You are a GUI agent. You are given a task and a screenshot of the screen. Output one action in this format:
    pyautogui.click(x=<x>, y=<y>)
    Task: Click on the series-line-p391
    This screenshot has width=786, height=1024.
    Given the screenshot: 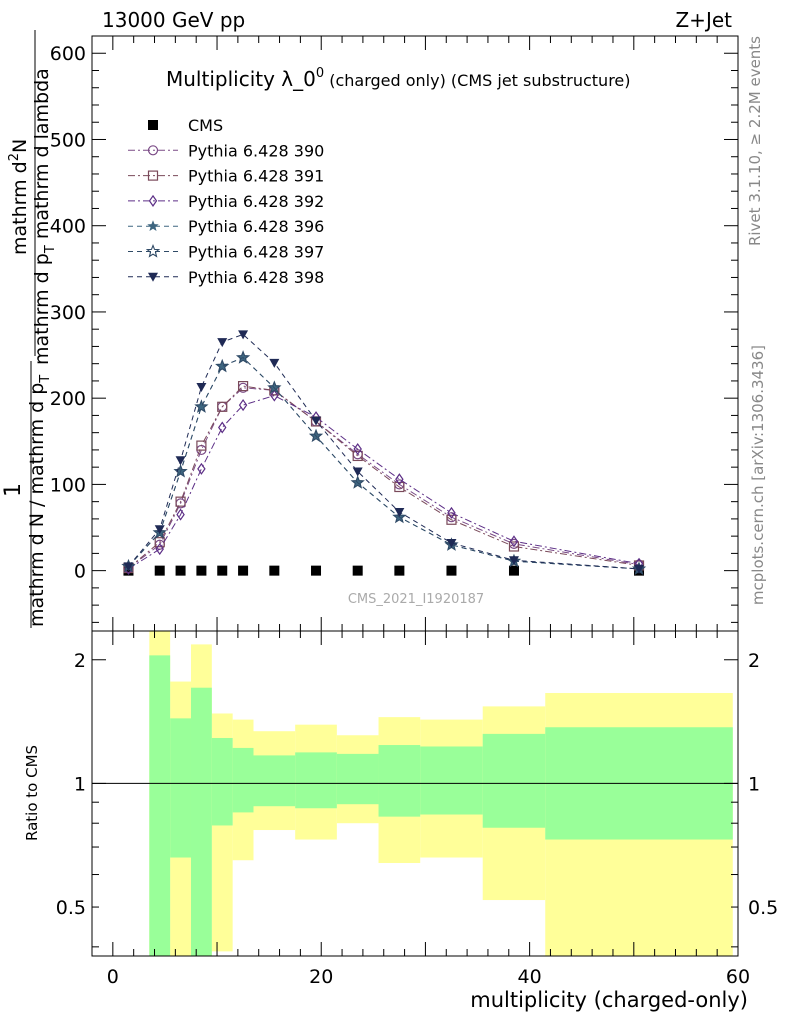 What is the action you would take?
    pyautogui.click(x=384, y=477)
    